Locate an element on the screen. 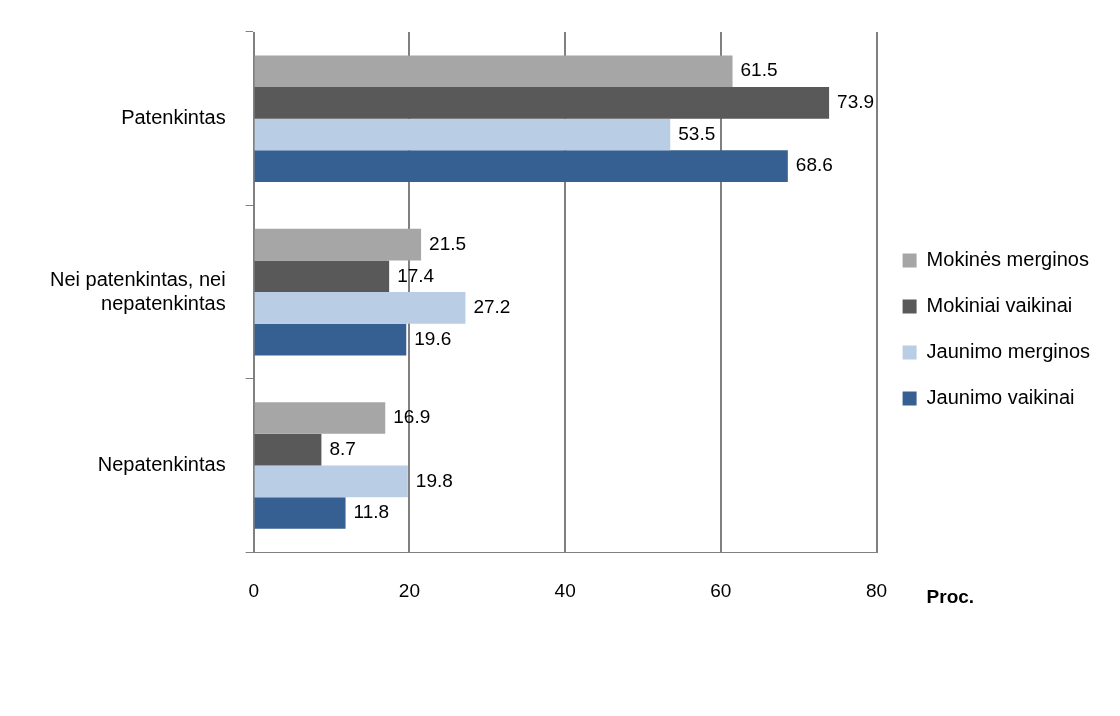  legend-label: Jaunimo vaikinai is located at coordinates (1000, 397).